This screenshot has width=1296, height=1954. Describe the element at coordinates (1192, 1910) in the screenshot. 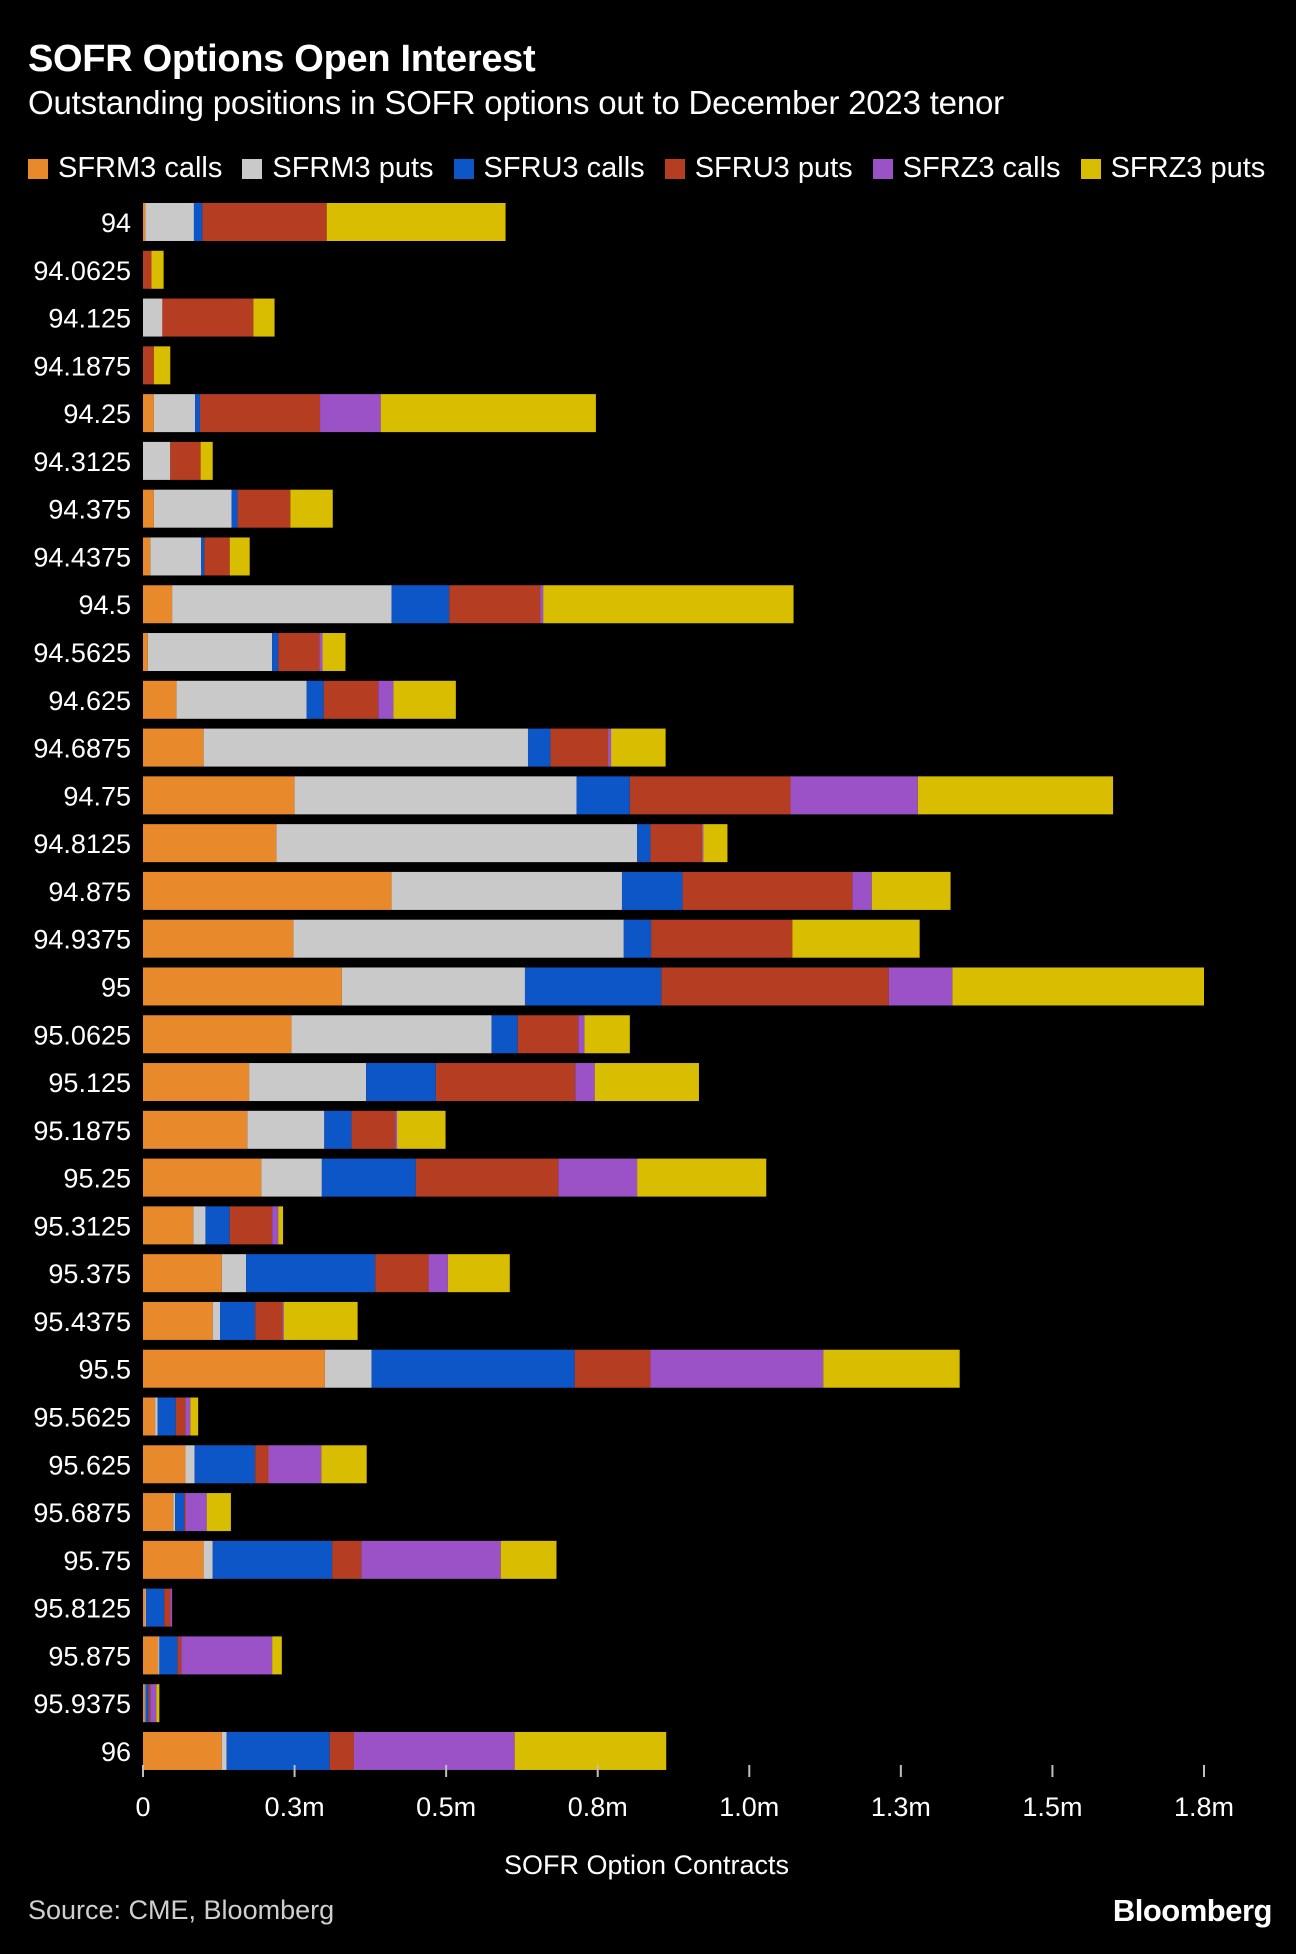

I see `bloomberg-logo: Bloomberg` at that location.